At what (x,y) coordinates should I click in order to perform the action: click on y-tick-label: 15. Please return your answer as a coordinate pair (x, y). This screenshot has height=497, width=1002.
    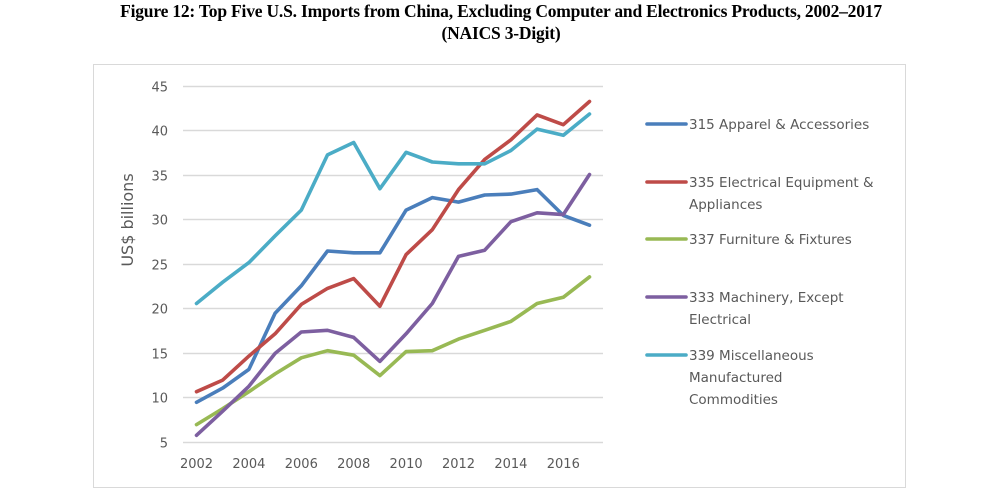
    Looking at the image, I should click on (159, 355).